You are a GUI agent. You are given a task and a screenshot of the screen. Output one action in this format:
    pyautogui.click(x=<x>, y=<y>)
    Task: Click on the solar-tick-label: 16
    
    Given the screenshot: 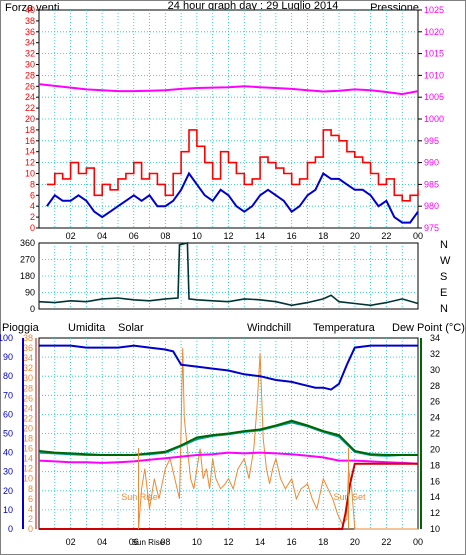 What is the action you would take?
    pyautogui.click(x=28, y=449)
    